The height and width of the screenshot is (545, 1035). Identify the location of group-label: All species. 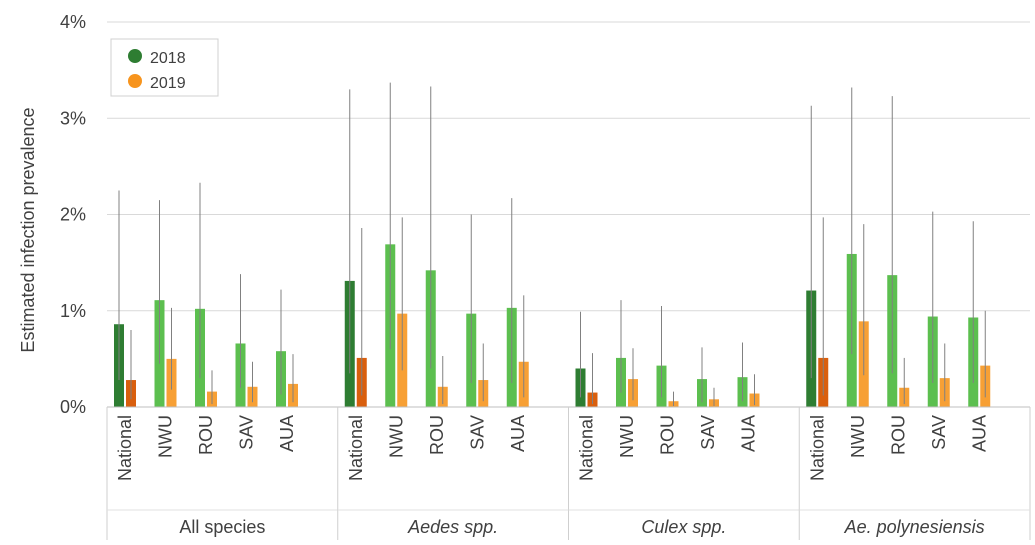
(222, 527).